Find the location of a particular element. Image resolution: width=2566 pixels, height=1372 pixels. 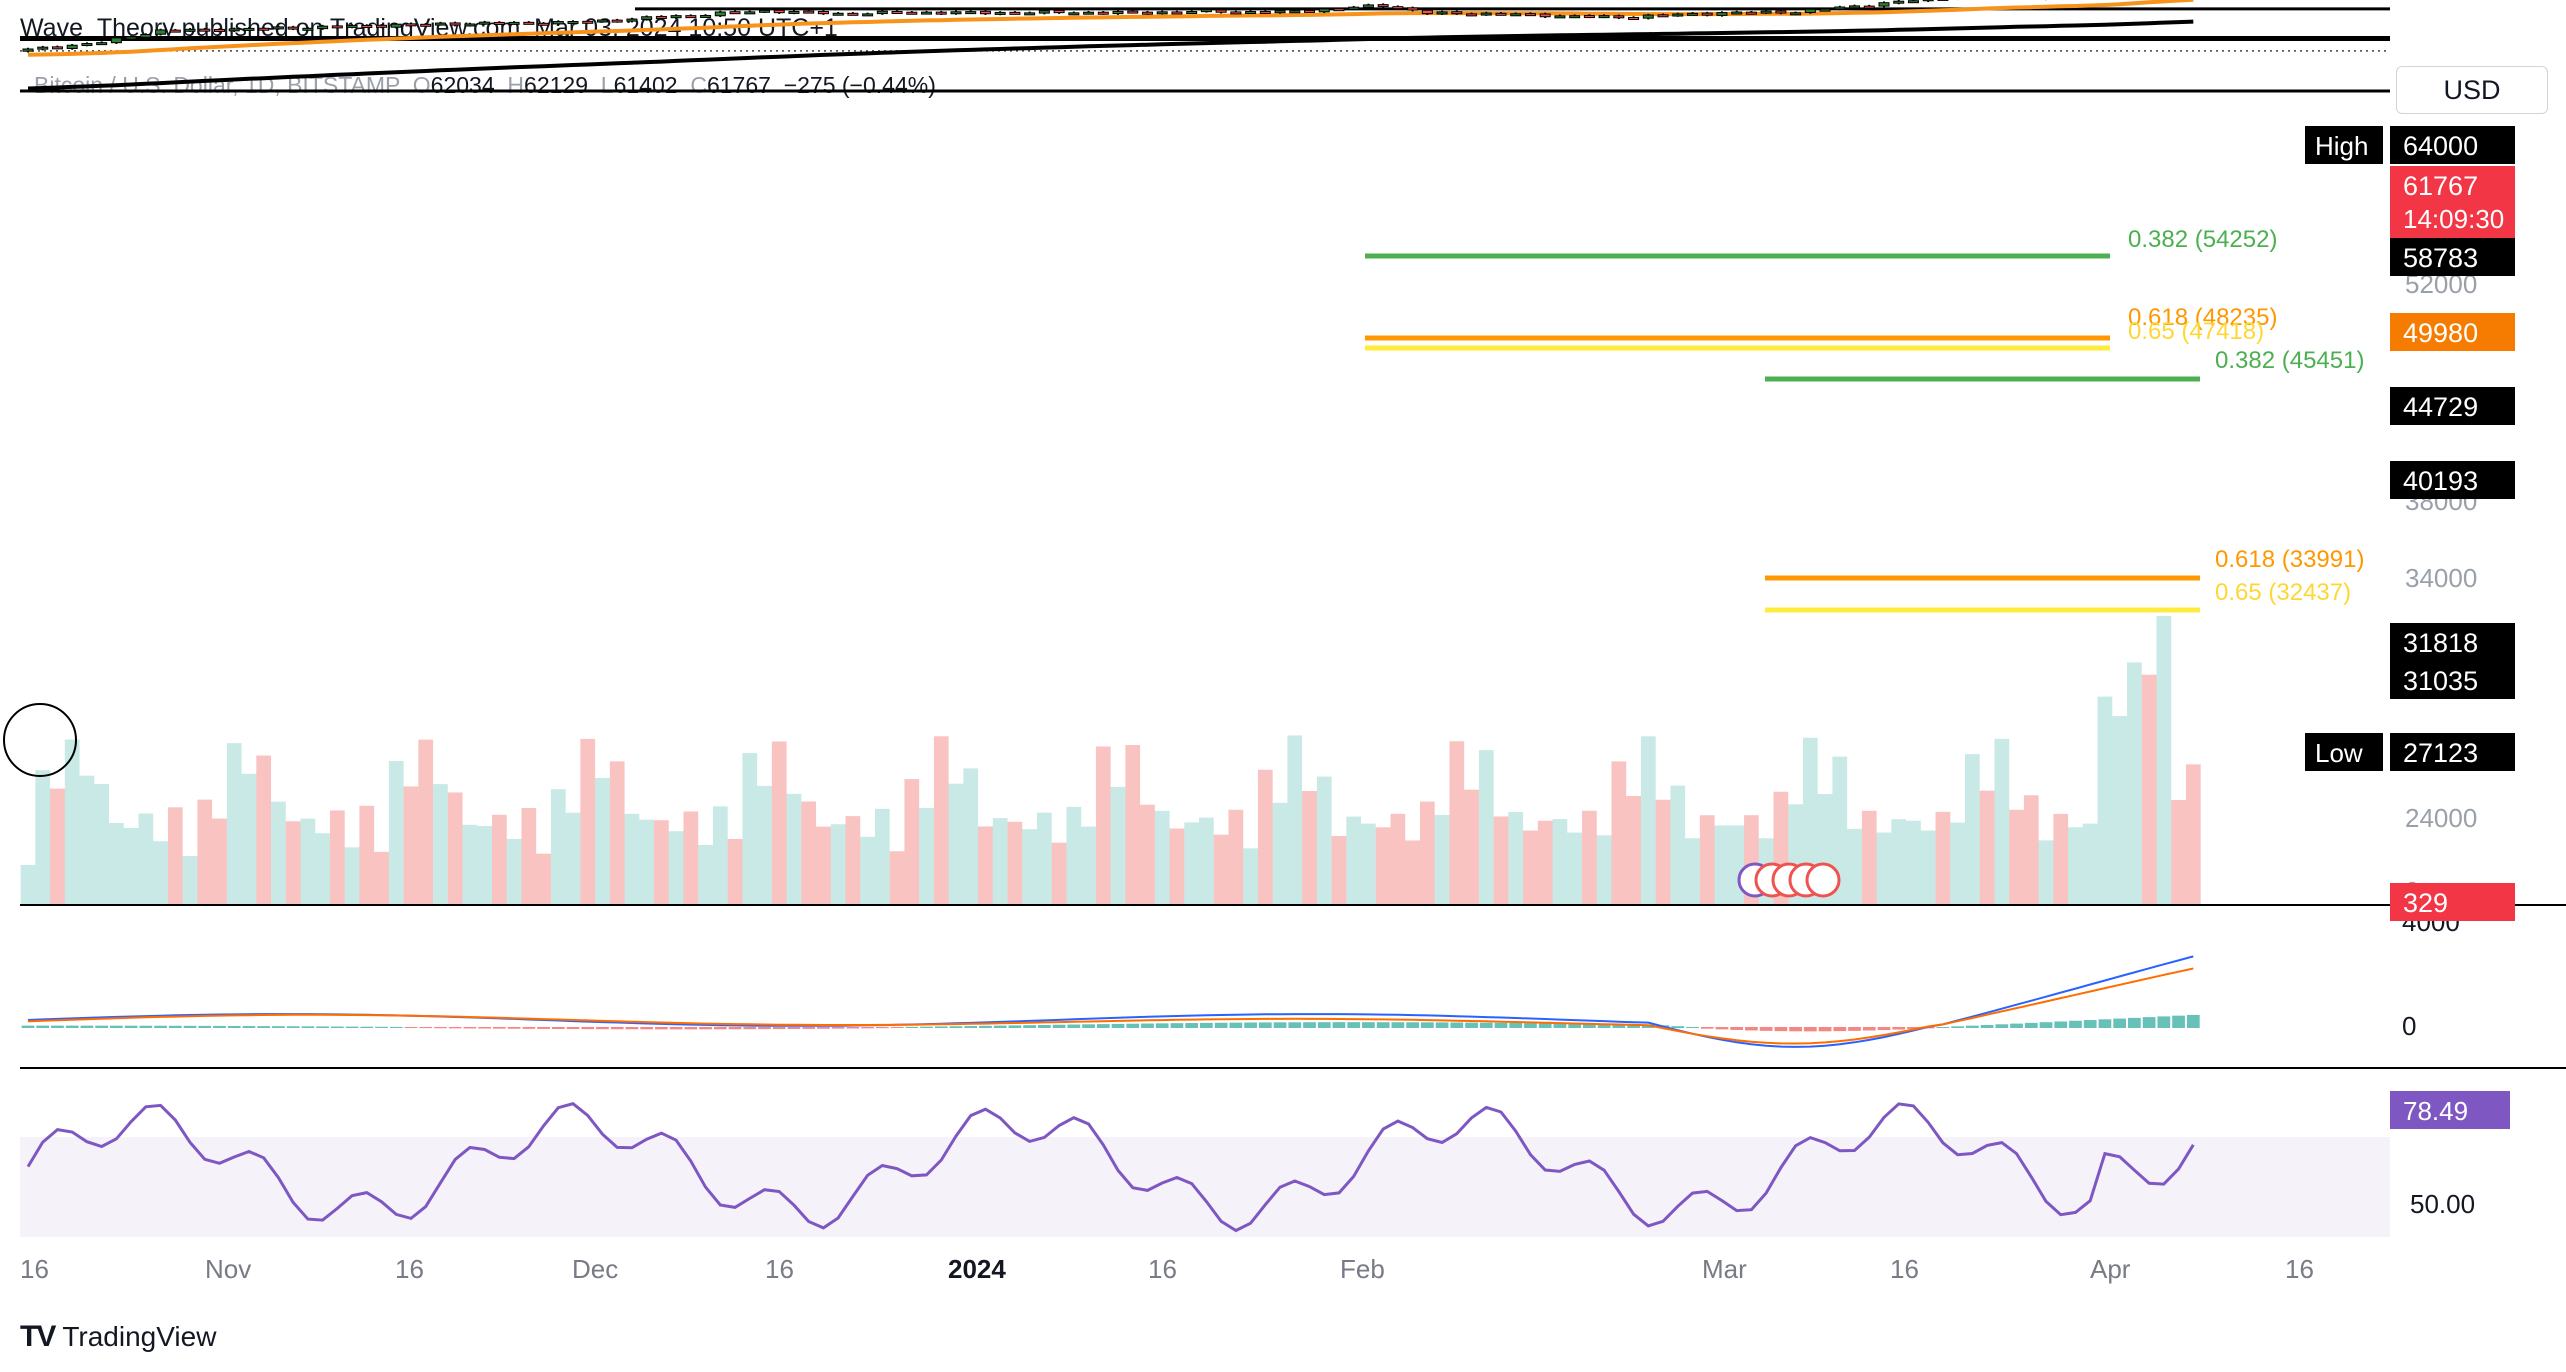

highlight-circle is located at coordinates (40, 740).